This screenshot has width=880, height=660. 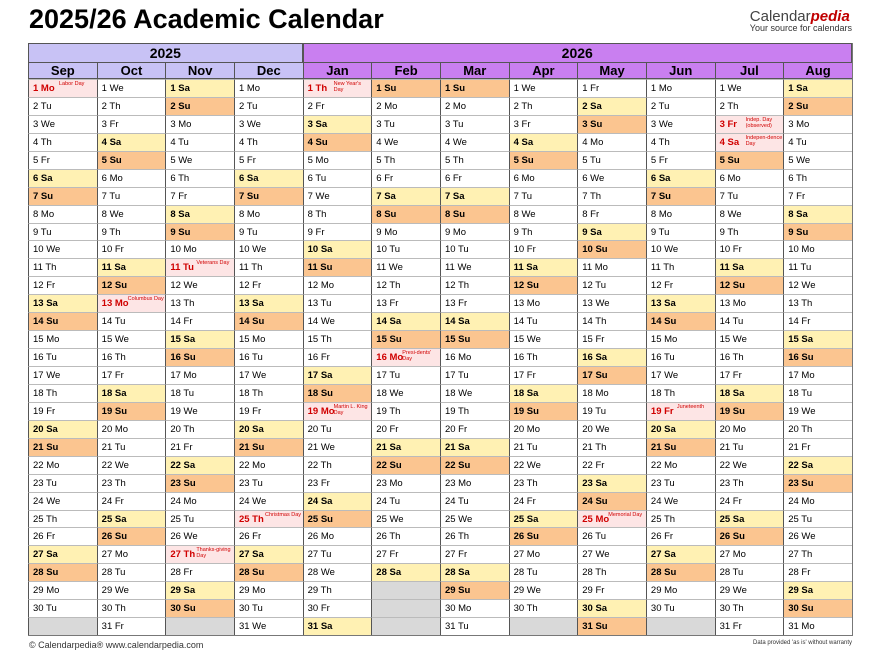 I want to click on day-cell: 19 Fr, so click(x=268, y=410).